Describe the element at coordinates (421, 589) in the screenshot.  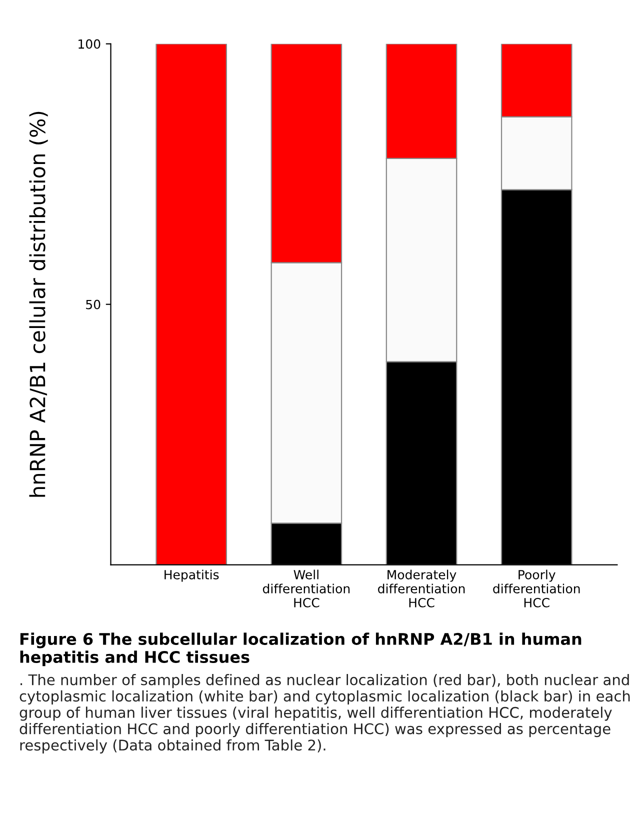
I see `x-tick-label: Moderately differentiation HCC` at that location.